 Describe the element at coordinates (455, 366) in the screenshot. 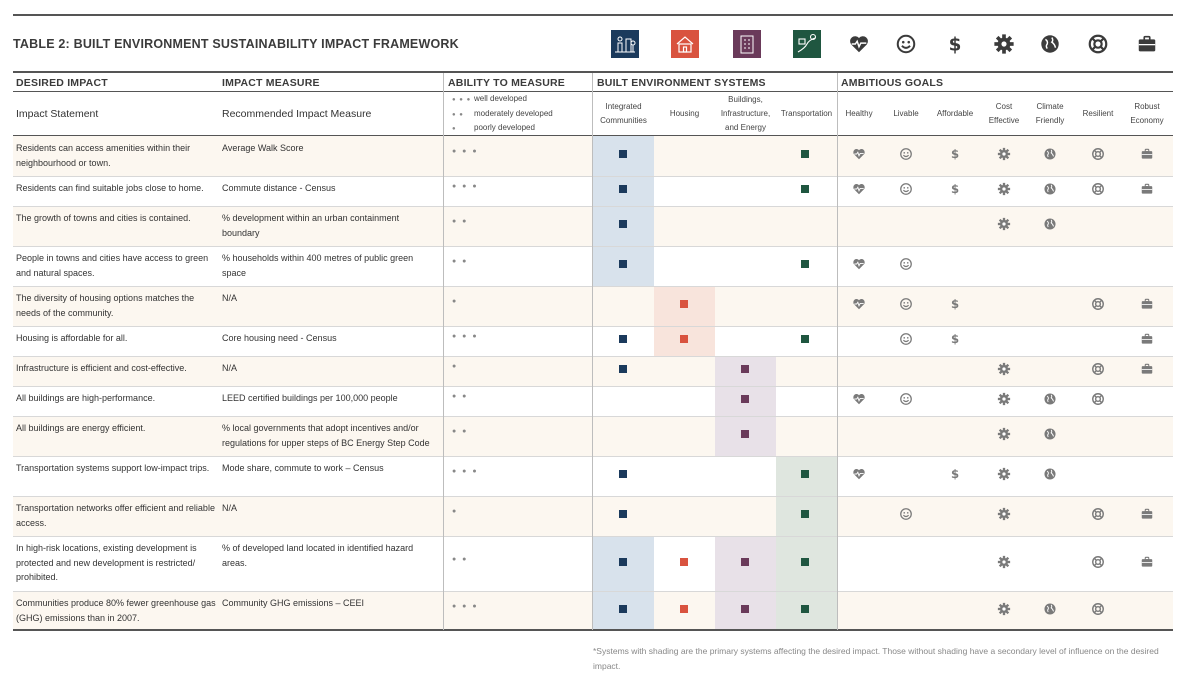

I see `ability-dots: ●` at that location.